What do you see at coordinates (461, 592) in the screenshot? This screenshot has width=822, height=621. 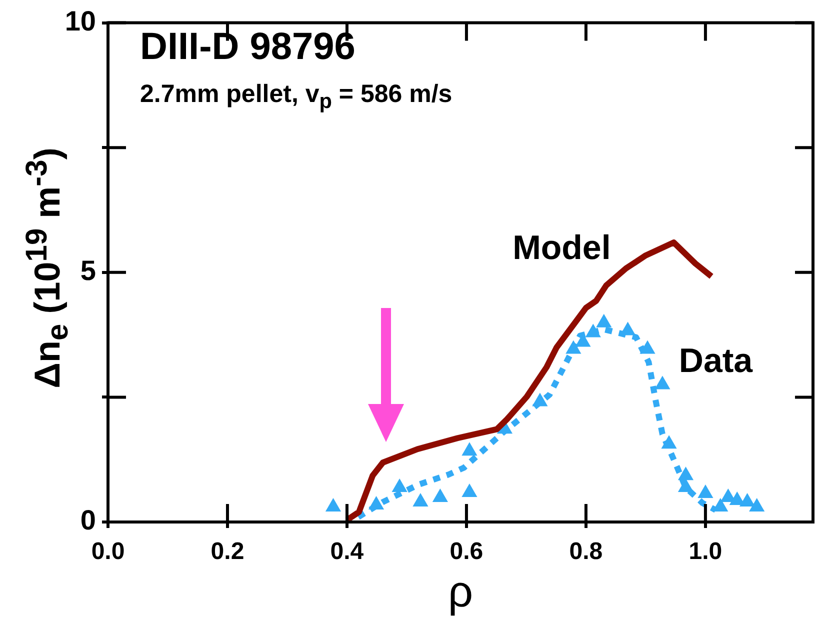 I see `x-axis-title: ρ` at bounding box center [461, 592].